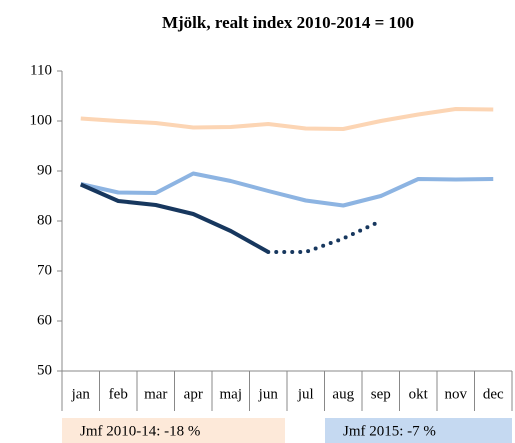  I want to click on y-tick-label: 90, so click(44, 170).